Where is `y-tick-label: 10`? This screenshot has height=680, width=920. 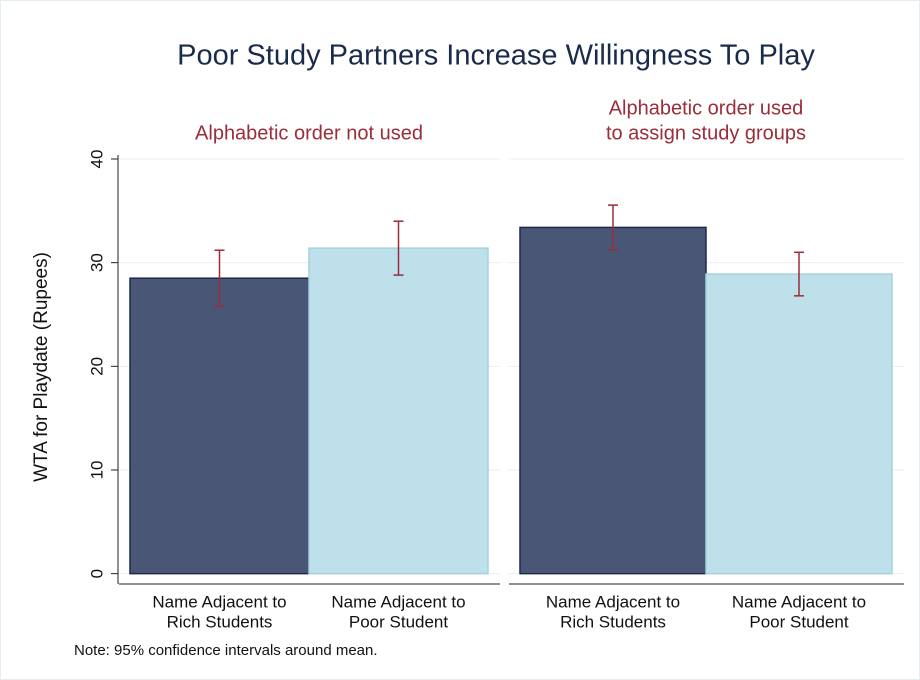 y-tick-label: 10 is located at coordinates (96, 470).